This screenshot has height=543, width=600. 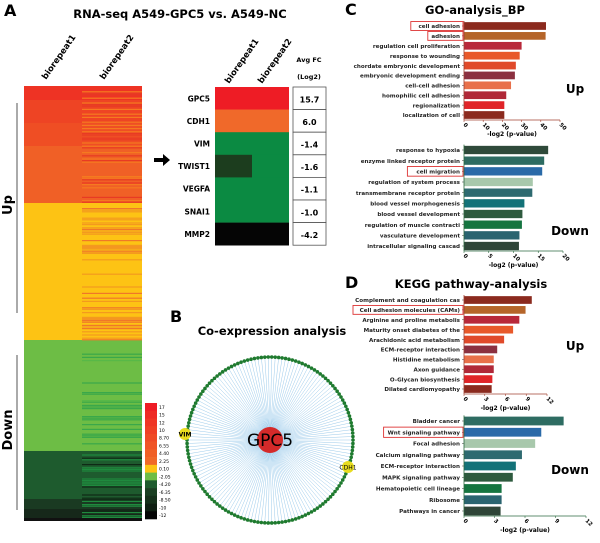 I want to click on colorbar-tick-label: 8.70, so click(x=164, y=439).